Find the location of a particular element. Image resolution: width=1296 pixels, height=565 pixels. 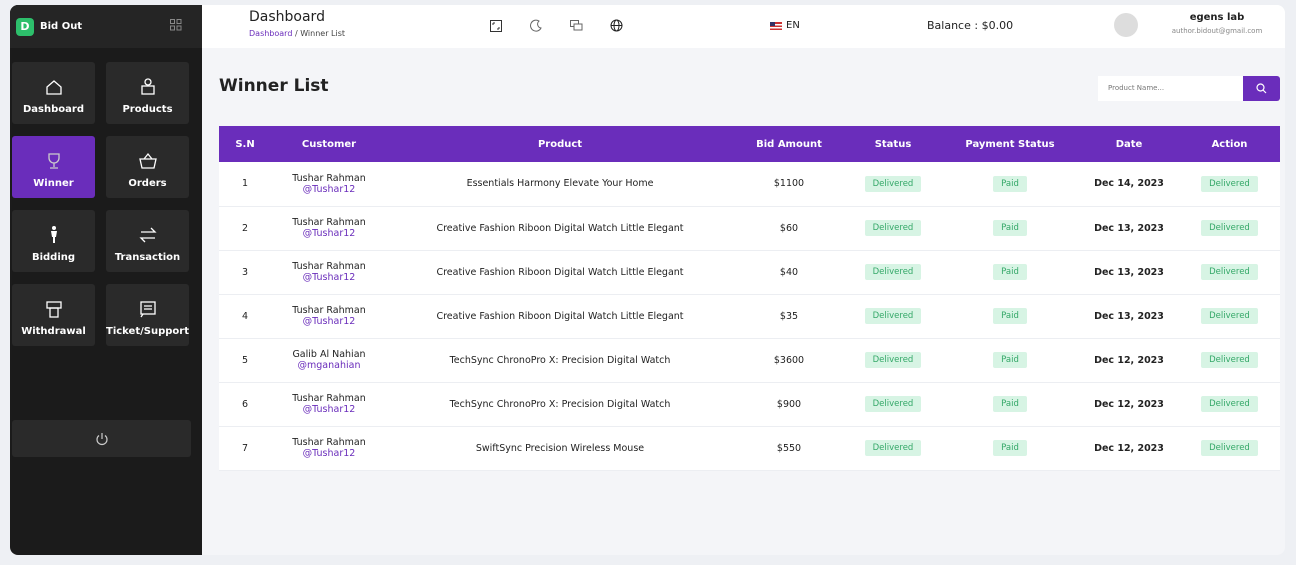

date: Dec 12, 2023 is located at coordinates (1129, 404).